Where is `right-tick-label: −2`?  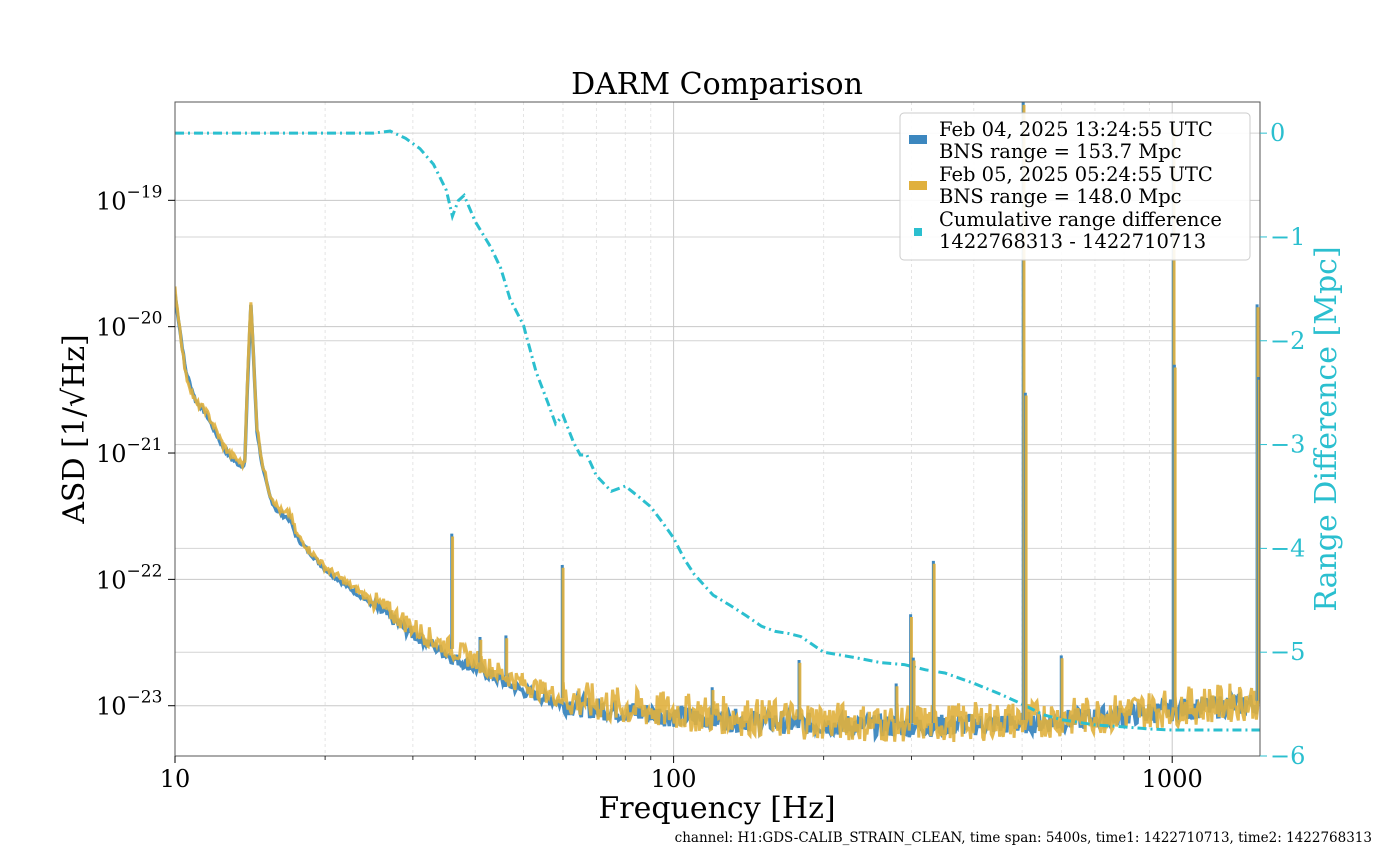
right-tick-label: −2 is located at coordinates (1287, 341).